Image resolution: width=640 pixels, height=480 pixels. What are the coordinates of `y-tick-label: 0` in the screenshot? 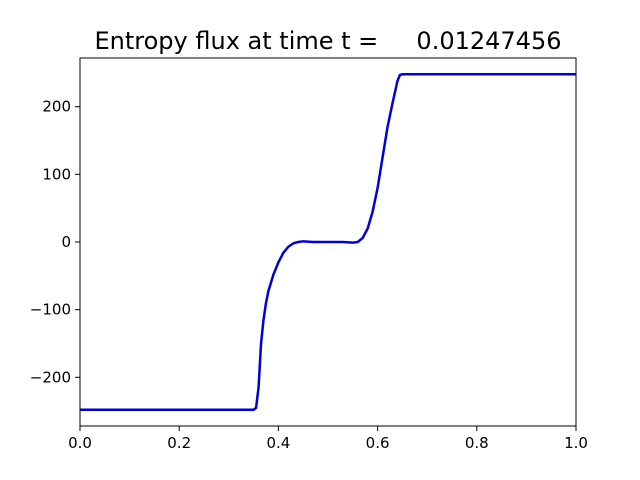 It's located at (66, 242).